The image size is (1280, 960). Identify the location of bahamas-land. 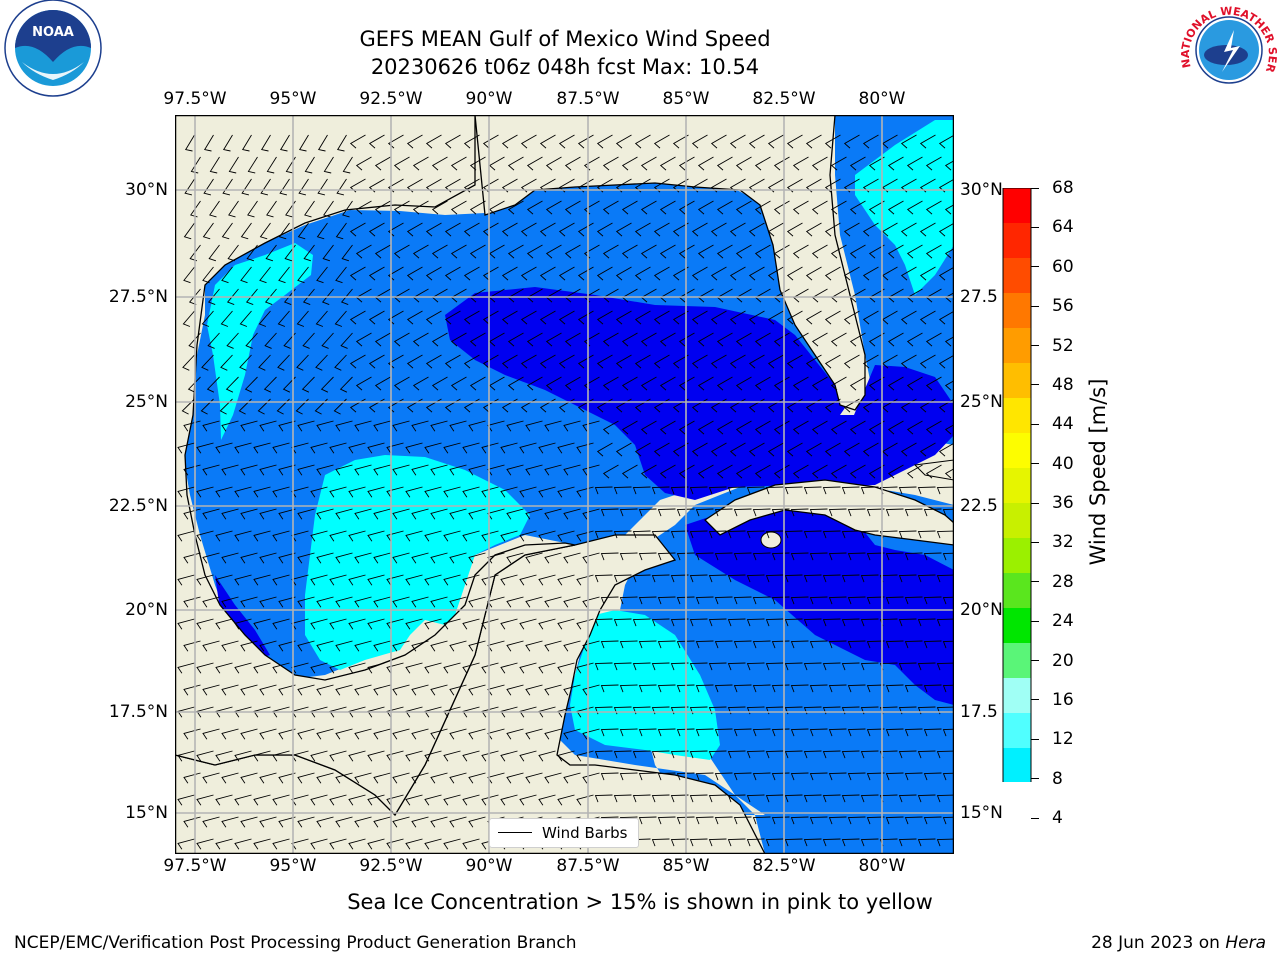
(933, 470).